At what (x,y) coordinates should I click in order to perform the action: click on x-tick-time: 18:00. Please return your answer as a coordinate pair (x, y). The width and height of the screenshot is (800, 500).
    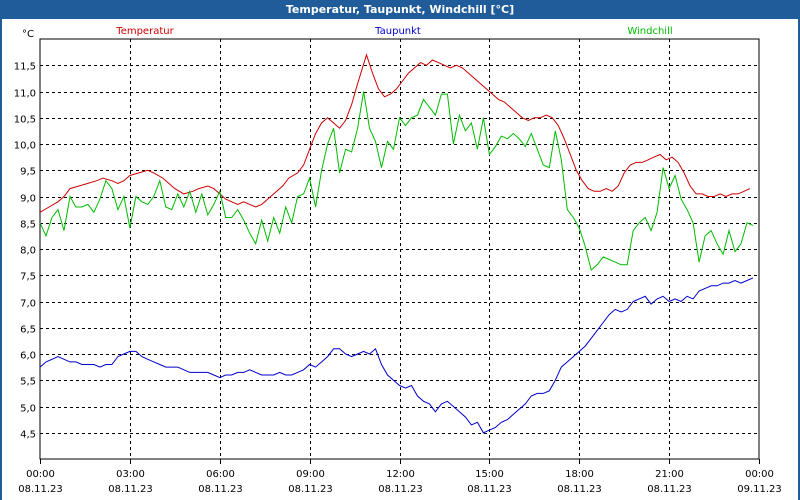
    Looking at the image, I should click on (579, 474).